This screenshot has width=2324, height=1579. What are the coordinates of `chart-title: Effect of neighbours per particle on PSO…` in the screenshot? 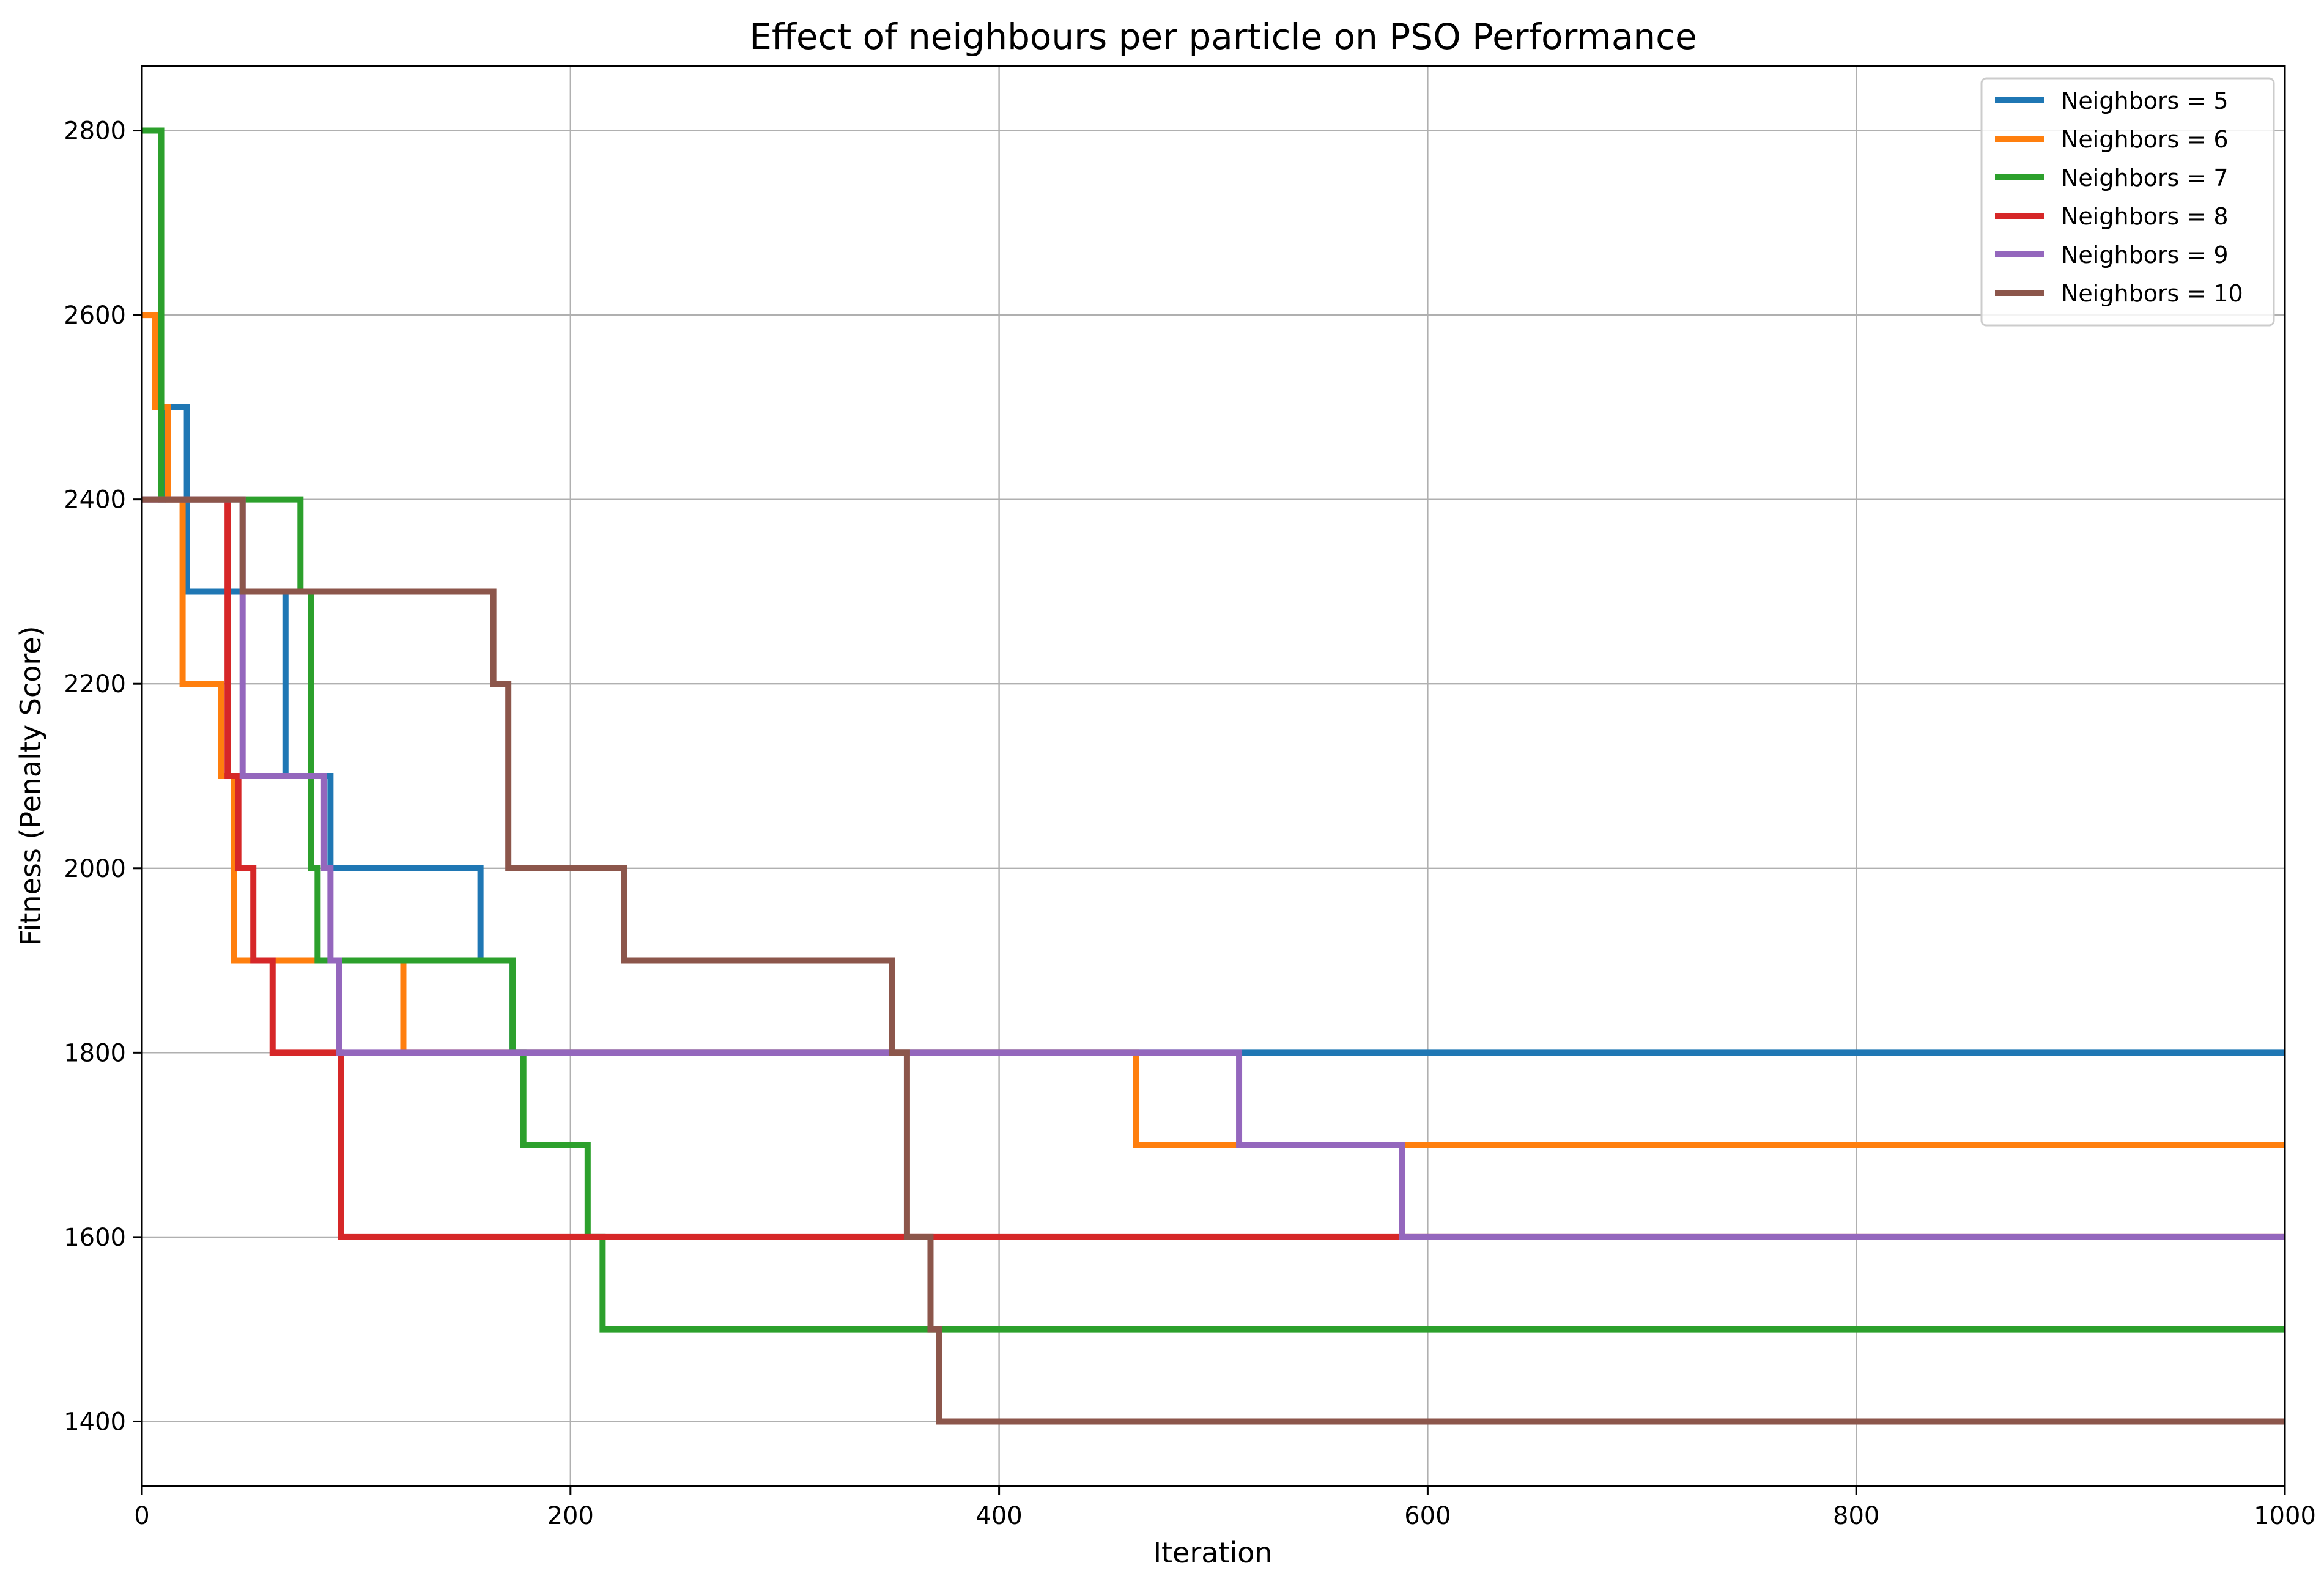 It's located at (1223, 36).